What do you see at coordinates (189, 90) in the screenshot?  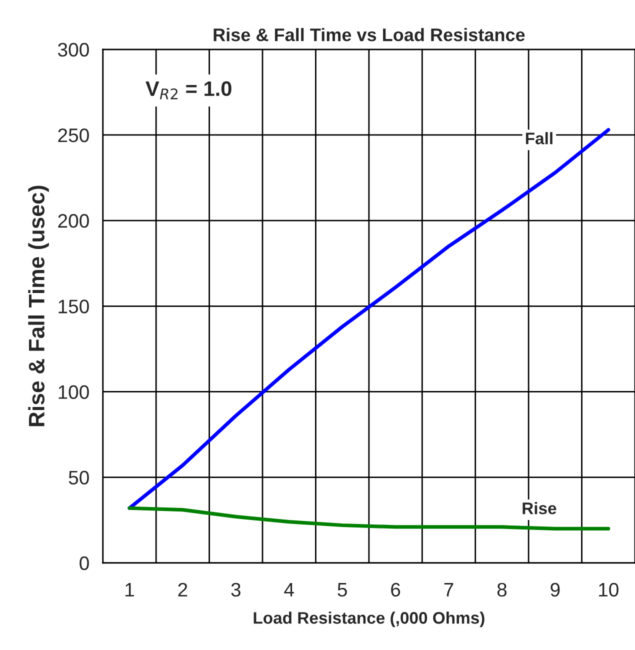 I see `annotation: V$_{R2}$ = 1.0` at bounding box center [189, 90].